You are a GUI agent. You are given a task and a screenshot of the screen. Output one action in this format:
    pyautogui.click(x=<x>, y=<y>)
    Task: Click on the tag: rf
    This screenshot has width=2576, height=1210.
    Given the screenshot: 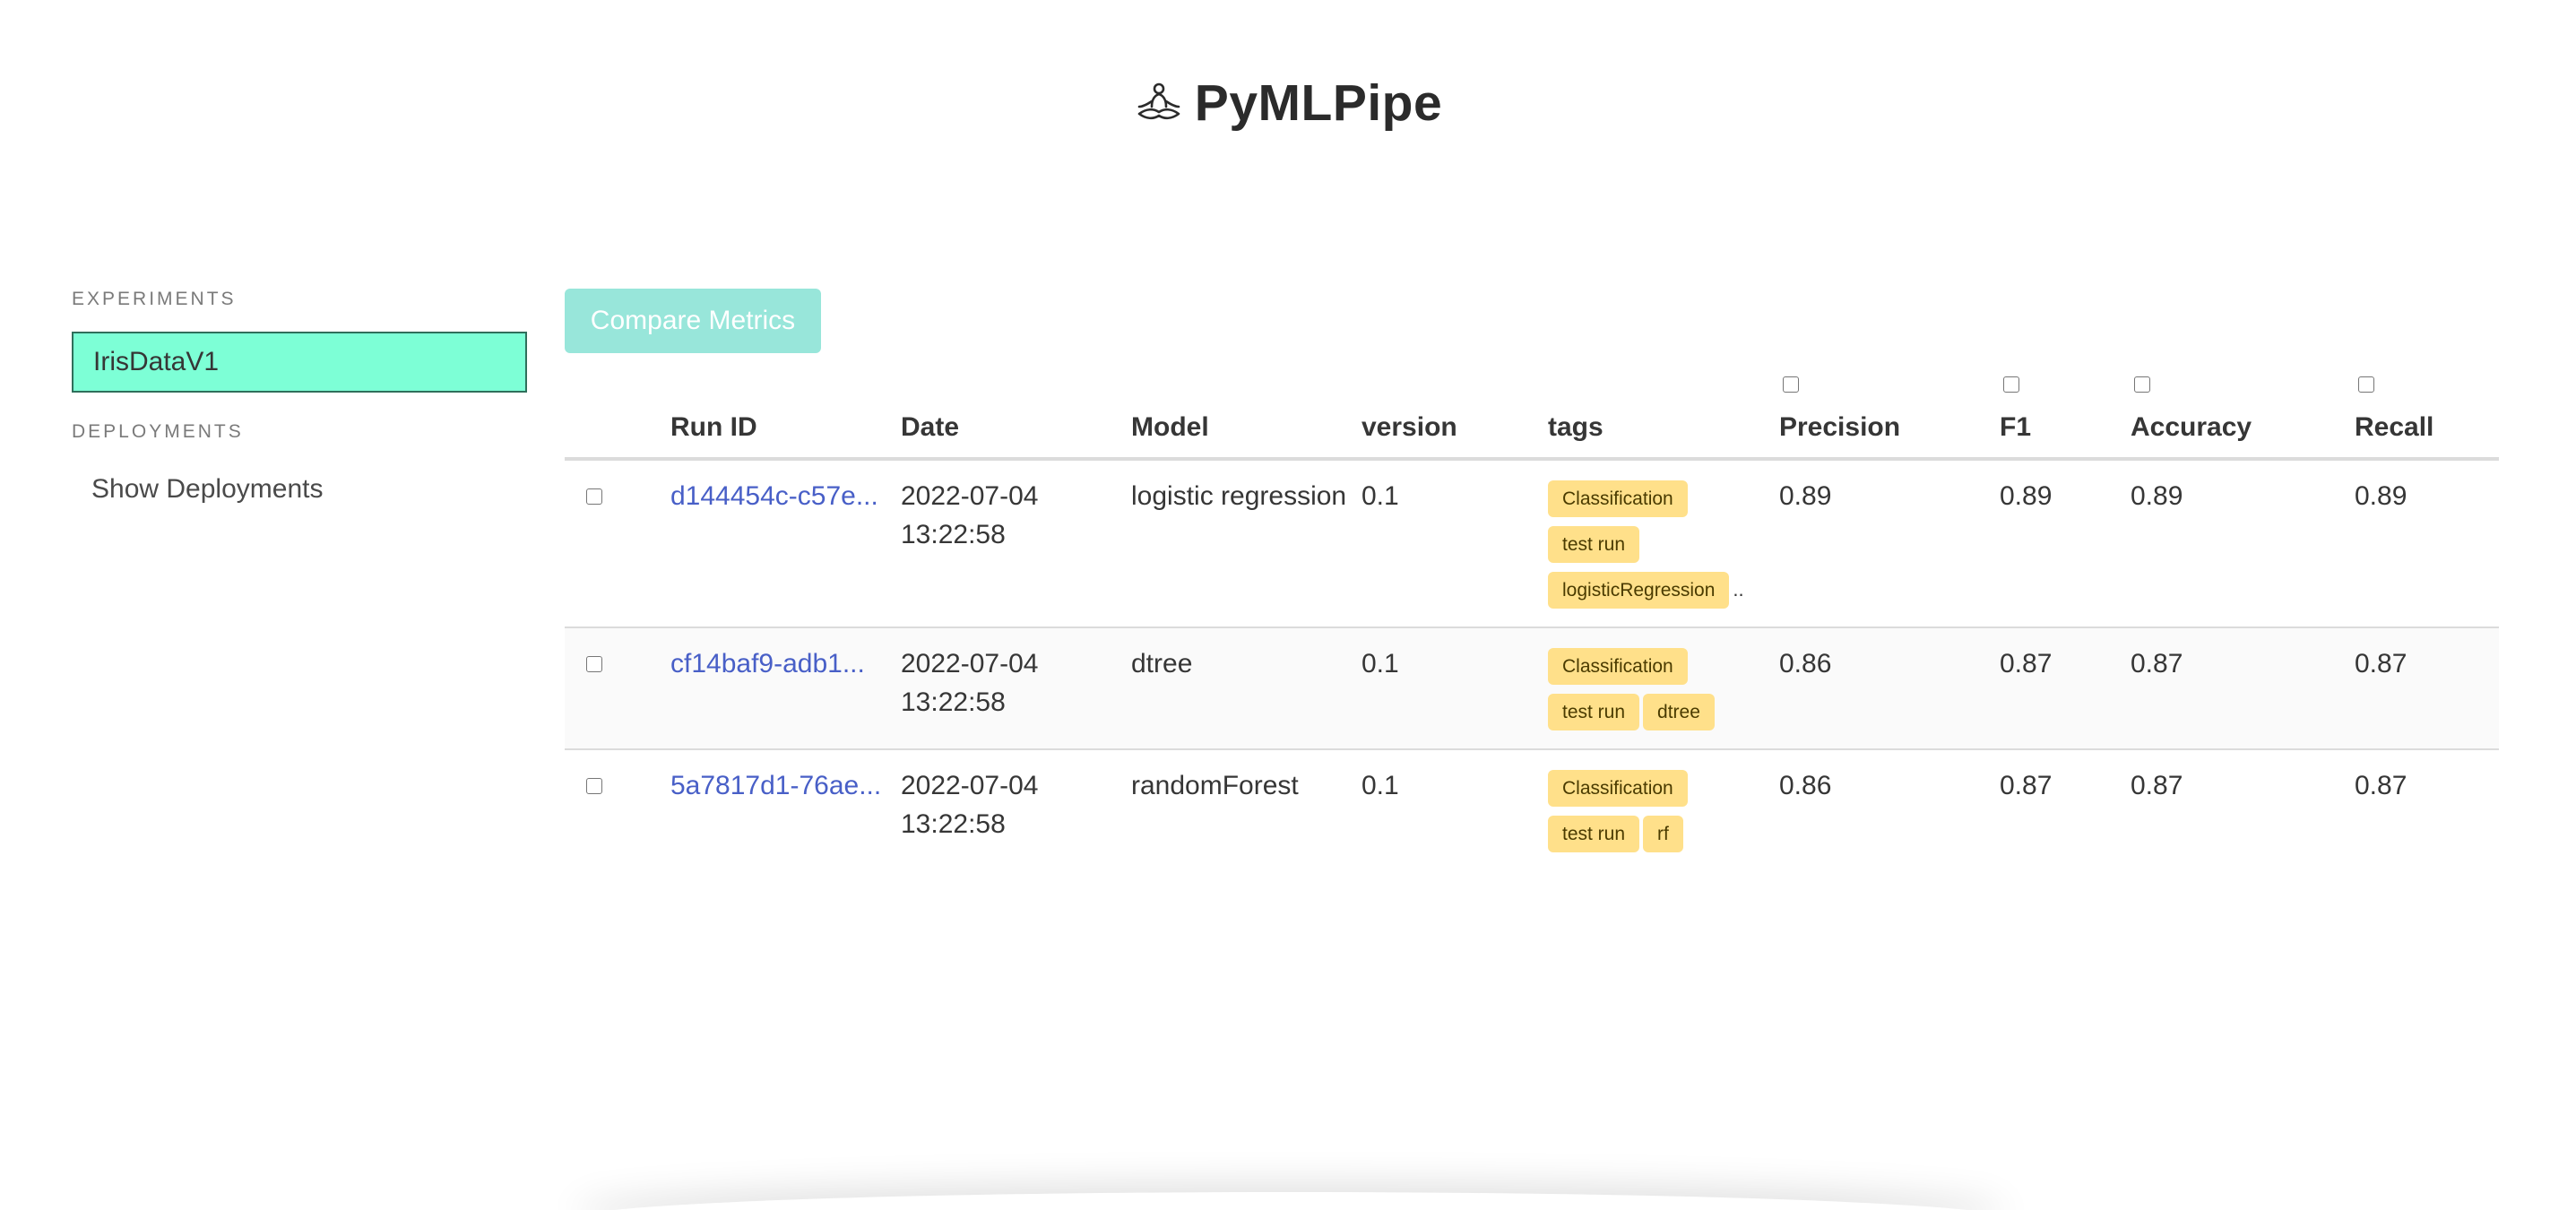 What is the action you would take?
    pyautogui.click(x=1663, y=834)
    